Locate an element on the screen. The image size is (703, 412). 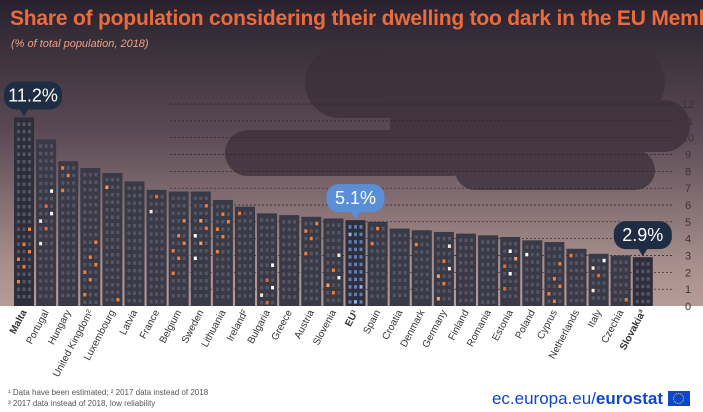
value-badge: 11.2% is located at coordinates (33, 99).